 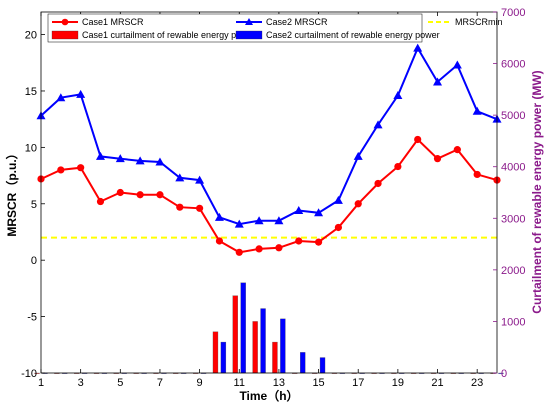 I want to click on y-tick-label: 5, so click(x=34, y=205).